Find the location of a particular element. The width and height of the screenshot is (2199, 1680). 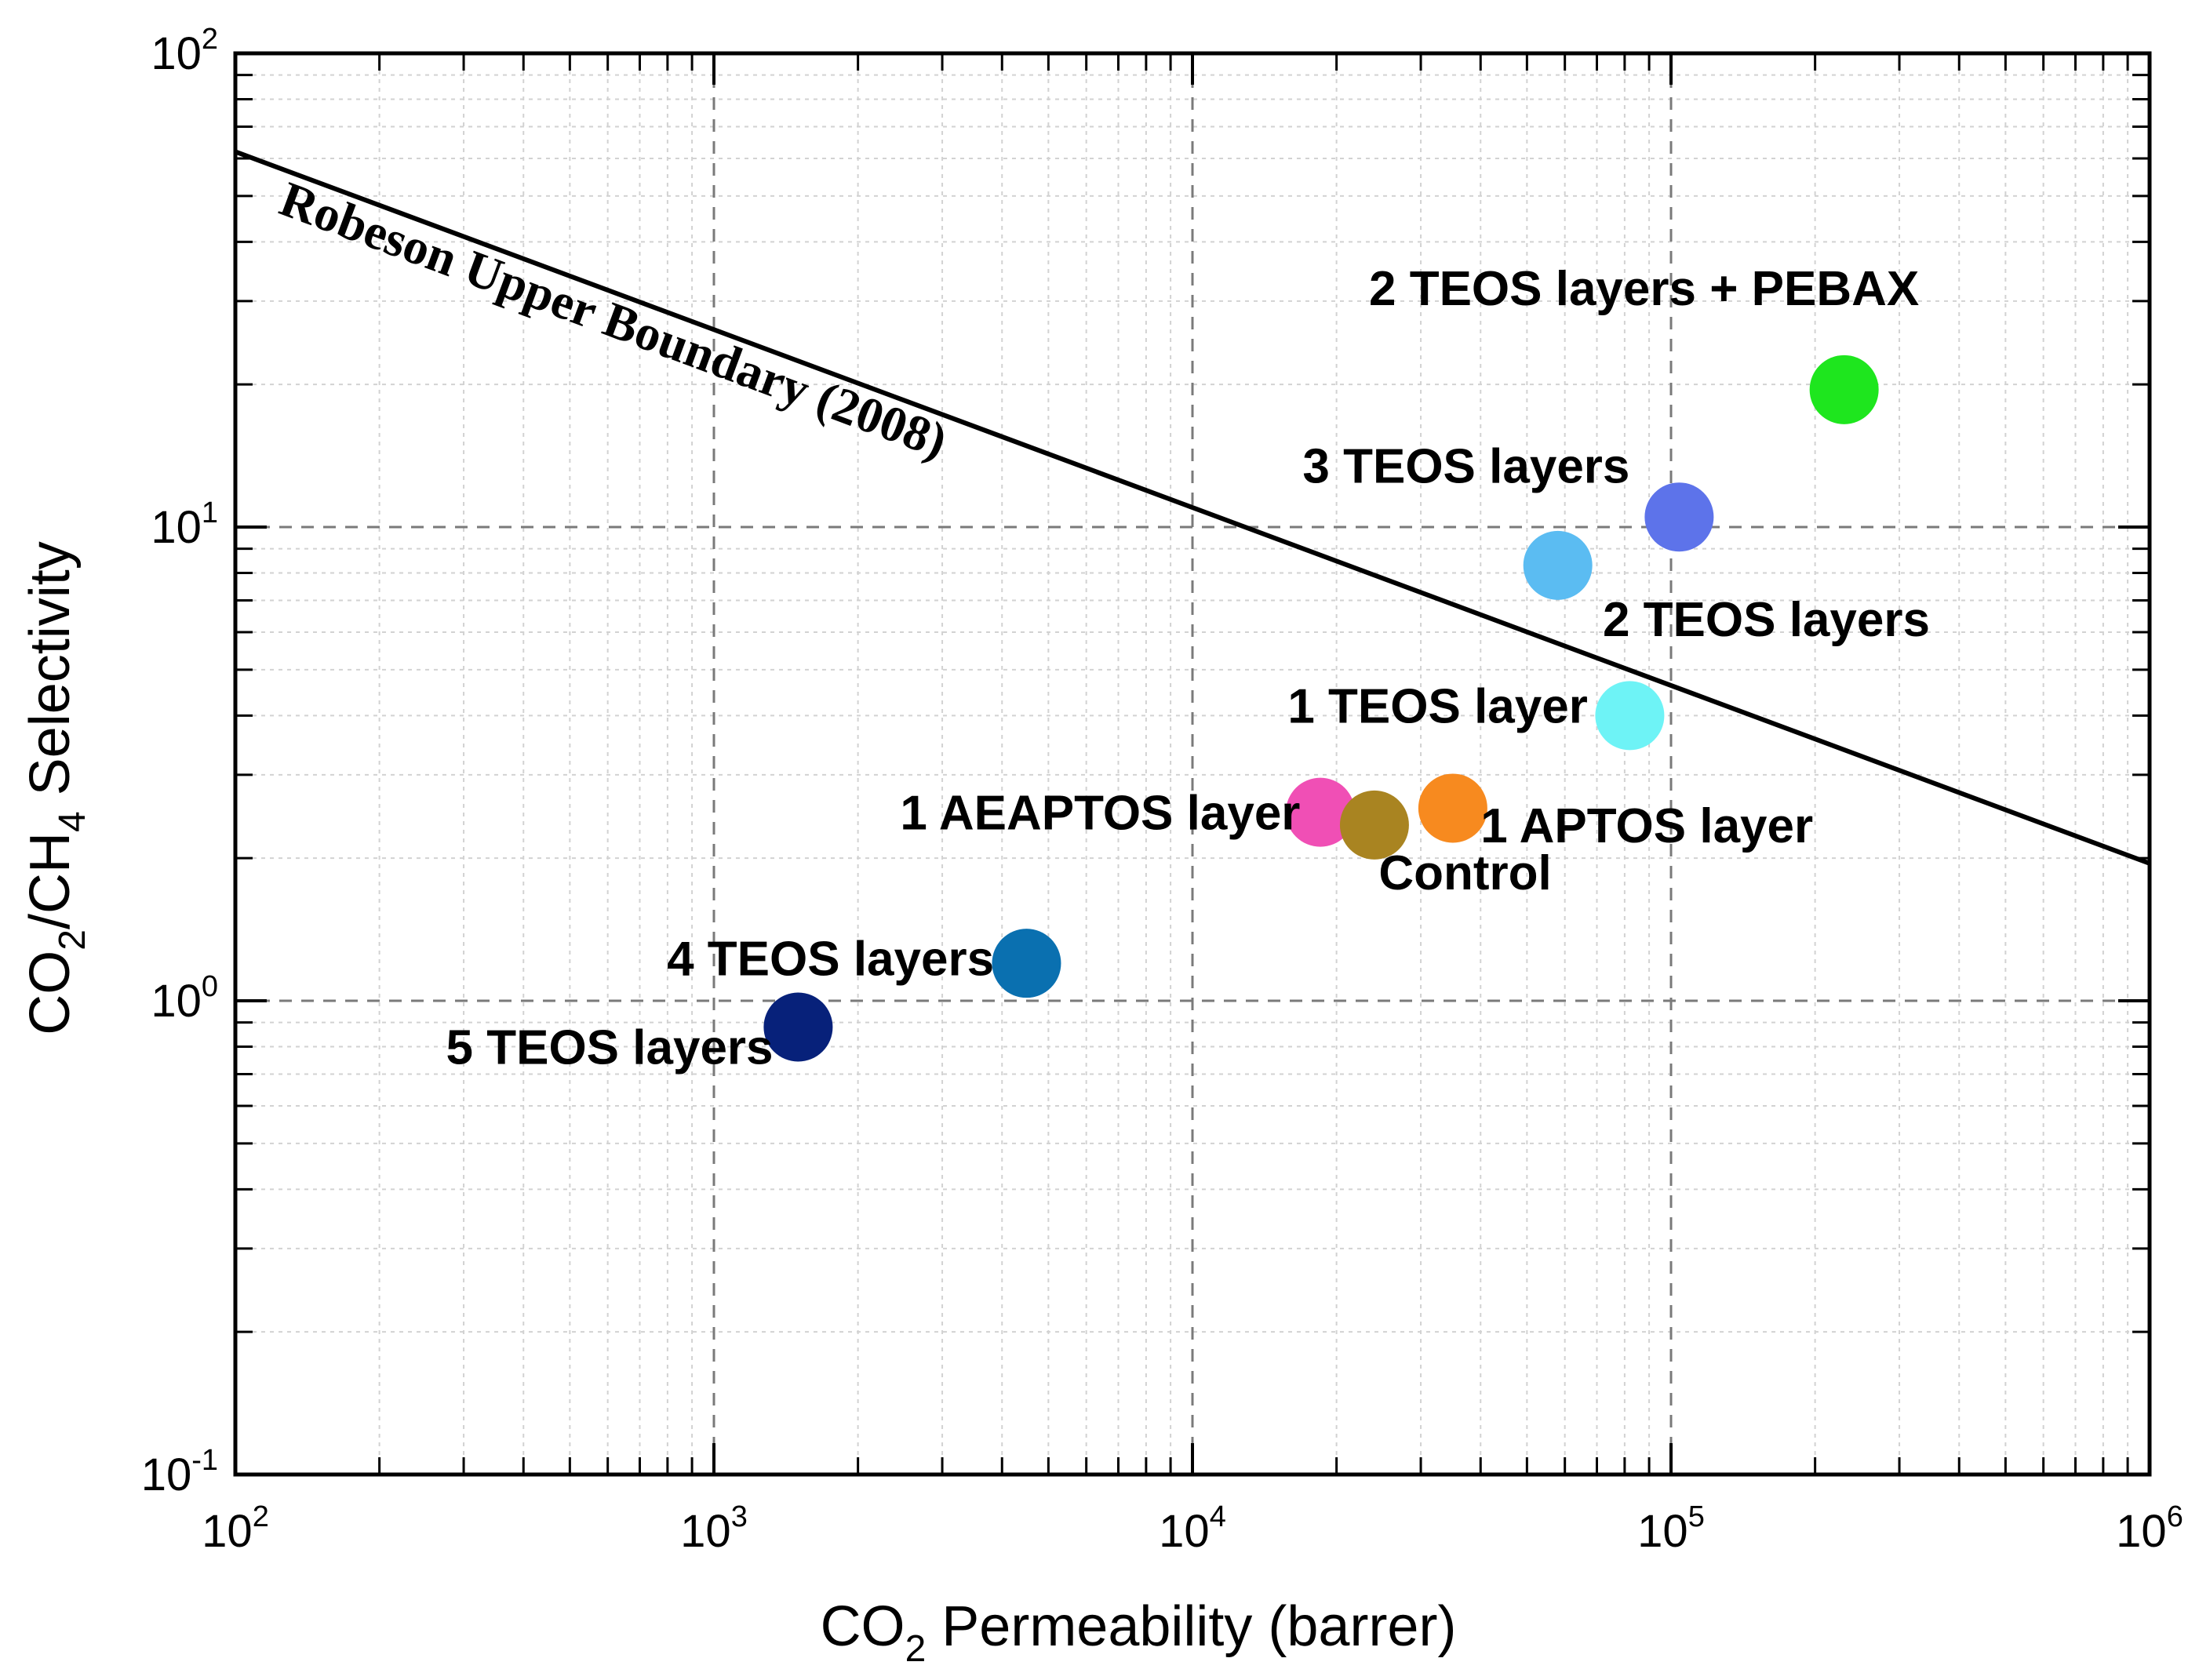

data-point-label: 2 TEOS layers is located at coordinates (1766, 620).